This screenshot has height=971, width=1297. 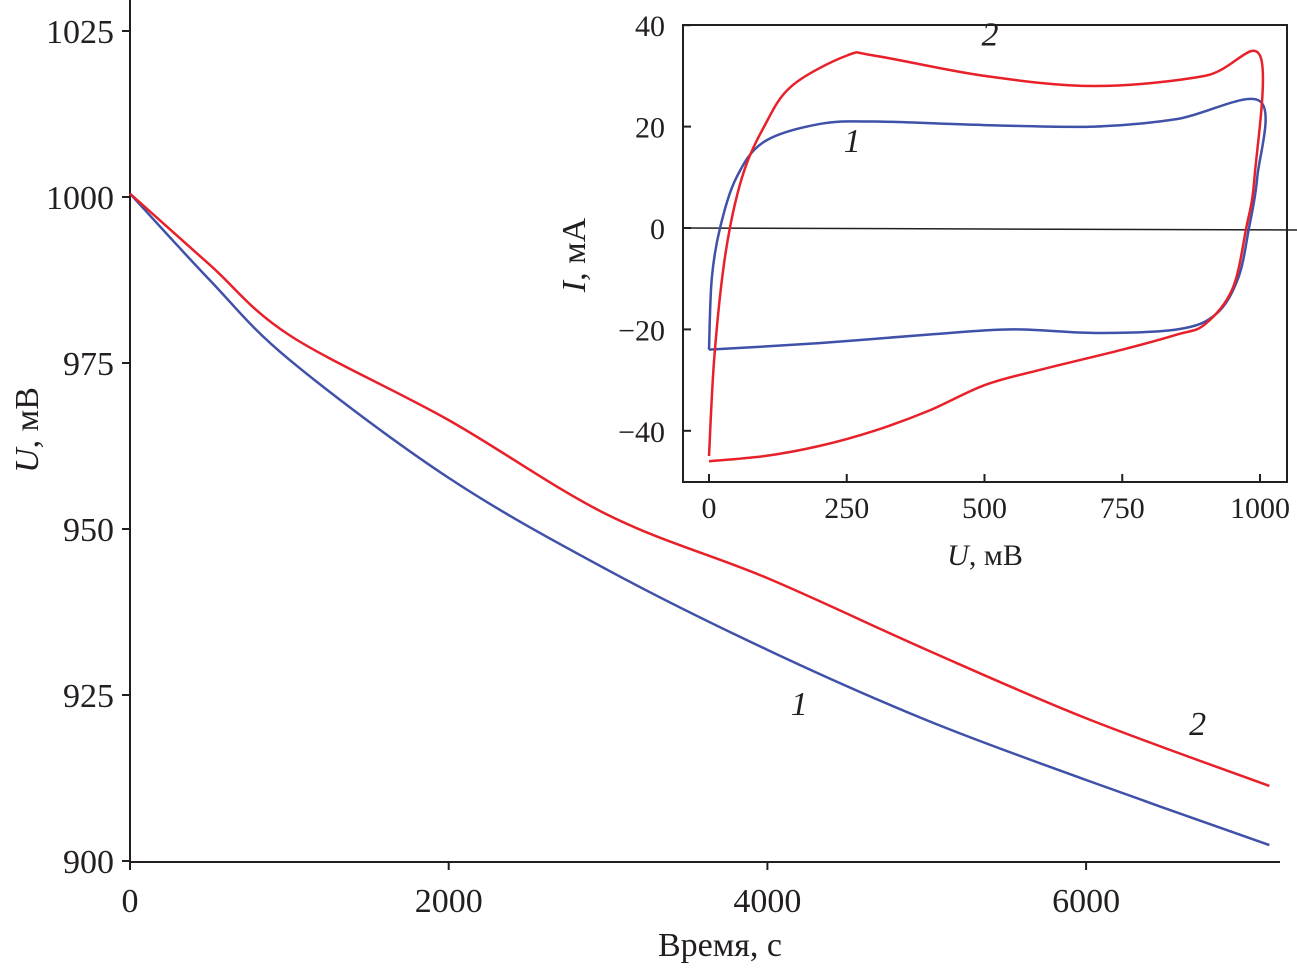 What do you see at coordinates (27, 417) in the screenshot?
I see `main-y-axis-unit: , мВ` at bounding box center [27, 417].